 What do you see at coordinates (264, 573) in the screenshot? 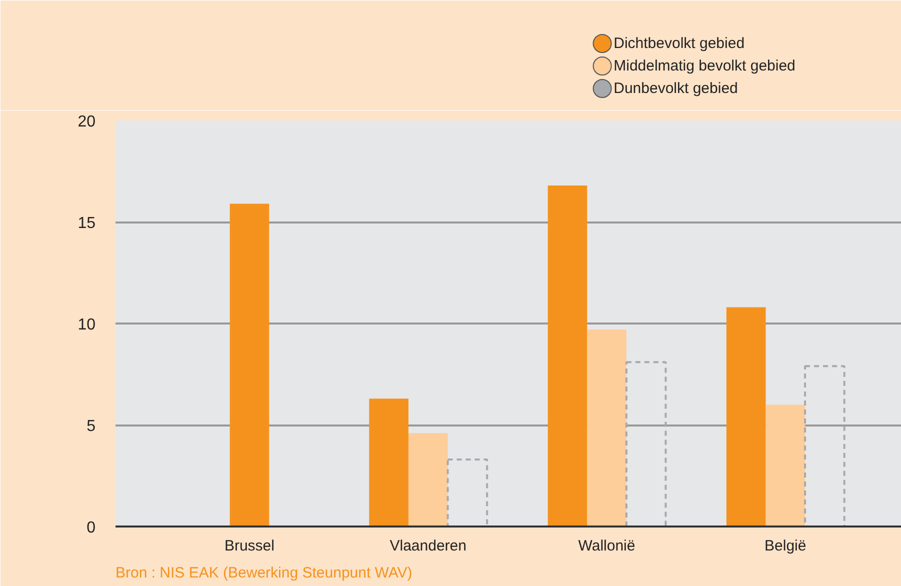
I see `text: Bron : NIS EAK (Bewerking Steunpunt WAV)` at bounding box center [264, 573].